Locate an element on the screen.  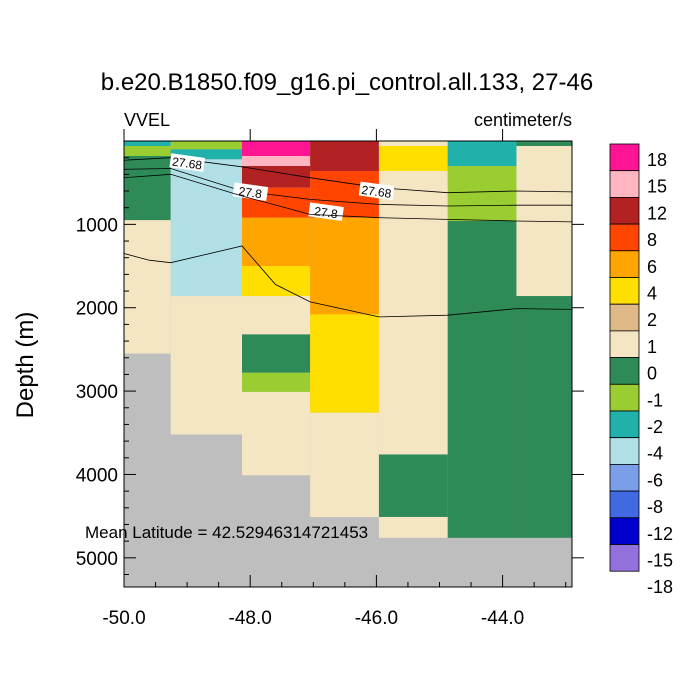
colorbar-label-9: -1 is located at coordinates (655, 400).